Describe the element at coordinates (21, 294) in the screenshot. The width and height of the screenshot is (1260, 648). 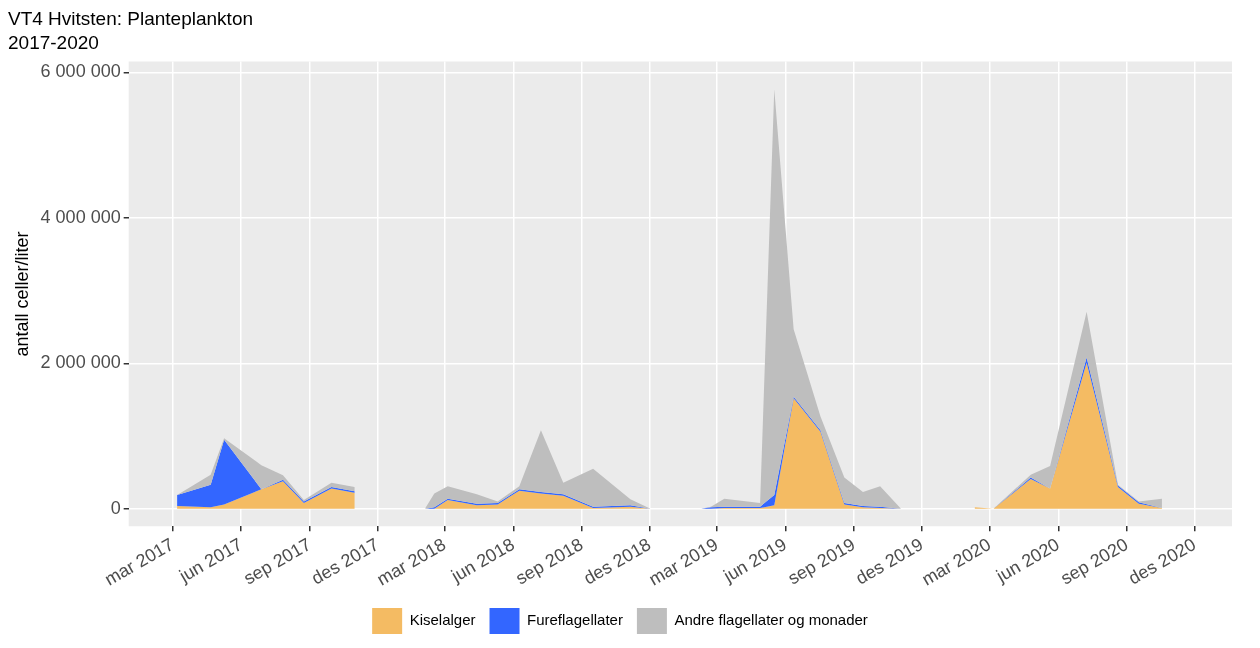
I see `y-axis-title: antall celler/liter` at that location.